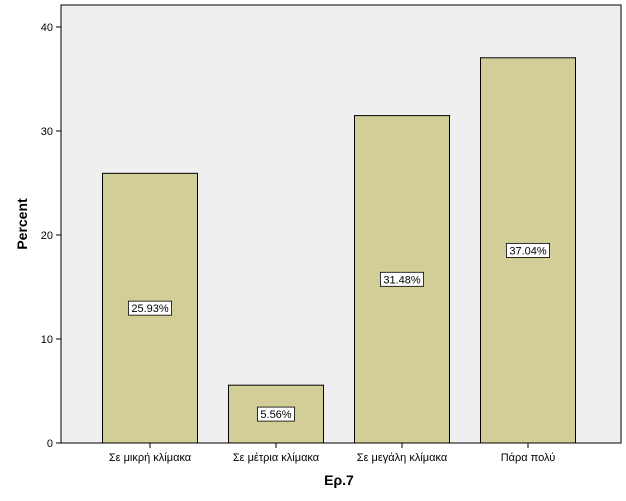 This screenshot has width=626, height=501. Describe the element at coordinates (22, 224) in the screenshot. I see `y-axis-title: Percent` at that location.